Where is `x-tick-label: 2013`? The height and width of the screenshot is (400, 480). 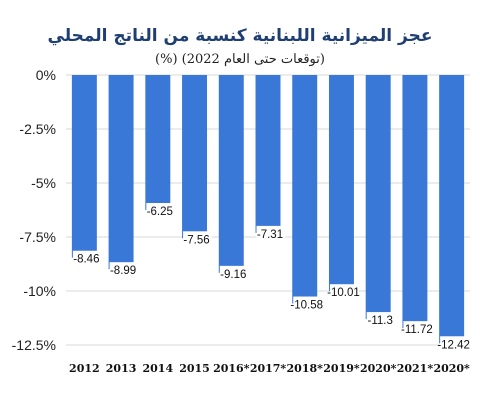 x-tick-label: 2013 is located at coordinates (121, 368).